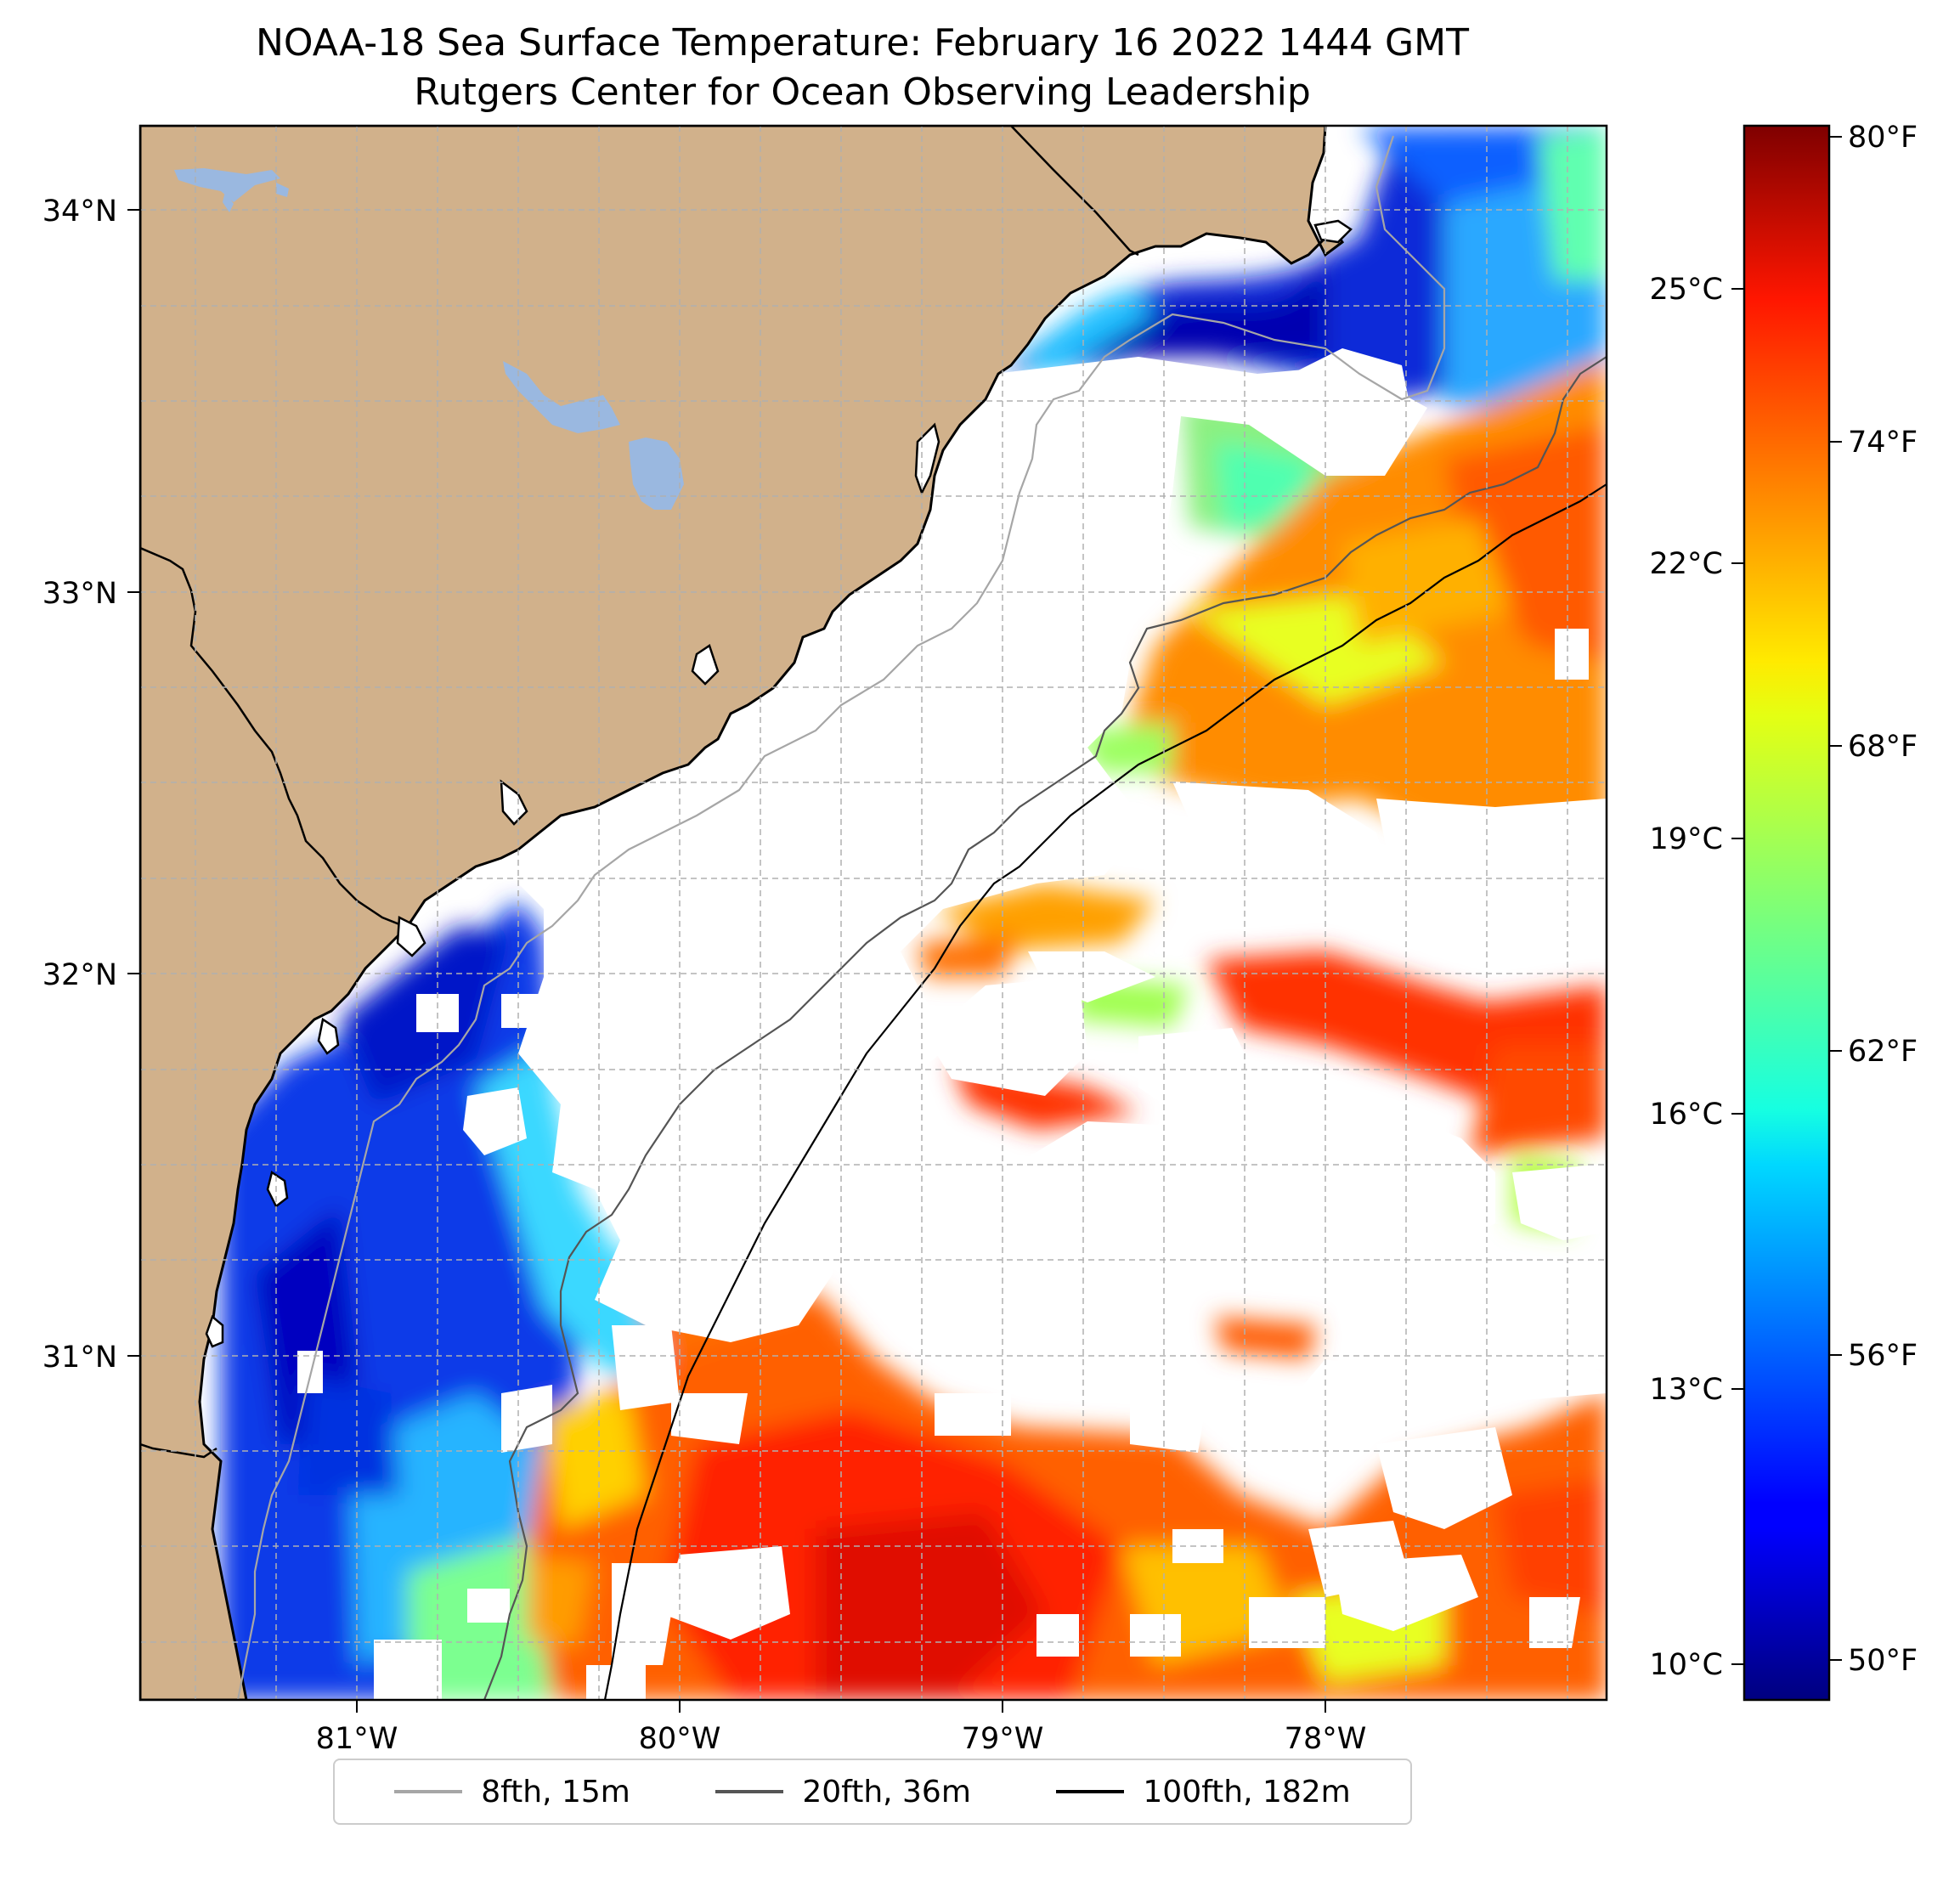 This screenshot has width=1960, height=1880. I want to click on lon-label-78: 78°W, so click(1326, 1739).